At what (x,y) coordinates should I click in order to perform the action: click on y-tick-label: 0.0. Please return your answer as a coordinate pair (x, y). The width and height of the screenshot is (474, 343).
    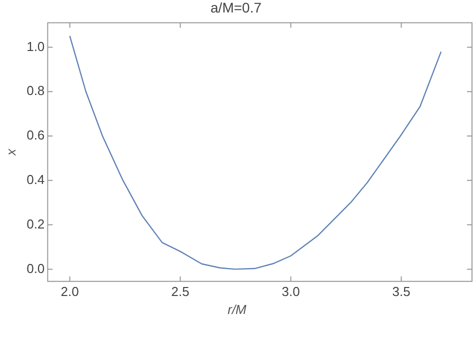
    Looking at the image, I should click on (35, 268).